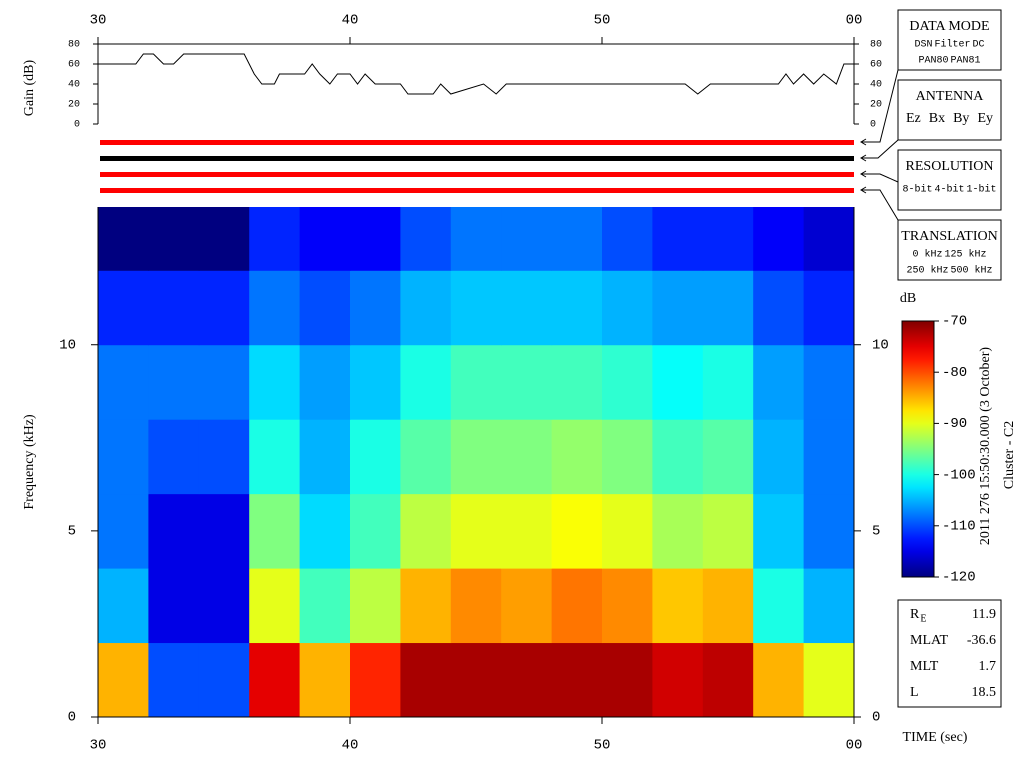 Image resolution: width=1024 pixels, height=768 pixels. I want to click on orbit-box, so click(949, 653).